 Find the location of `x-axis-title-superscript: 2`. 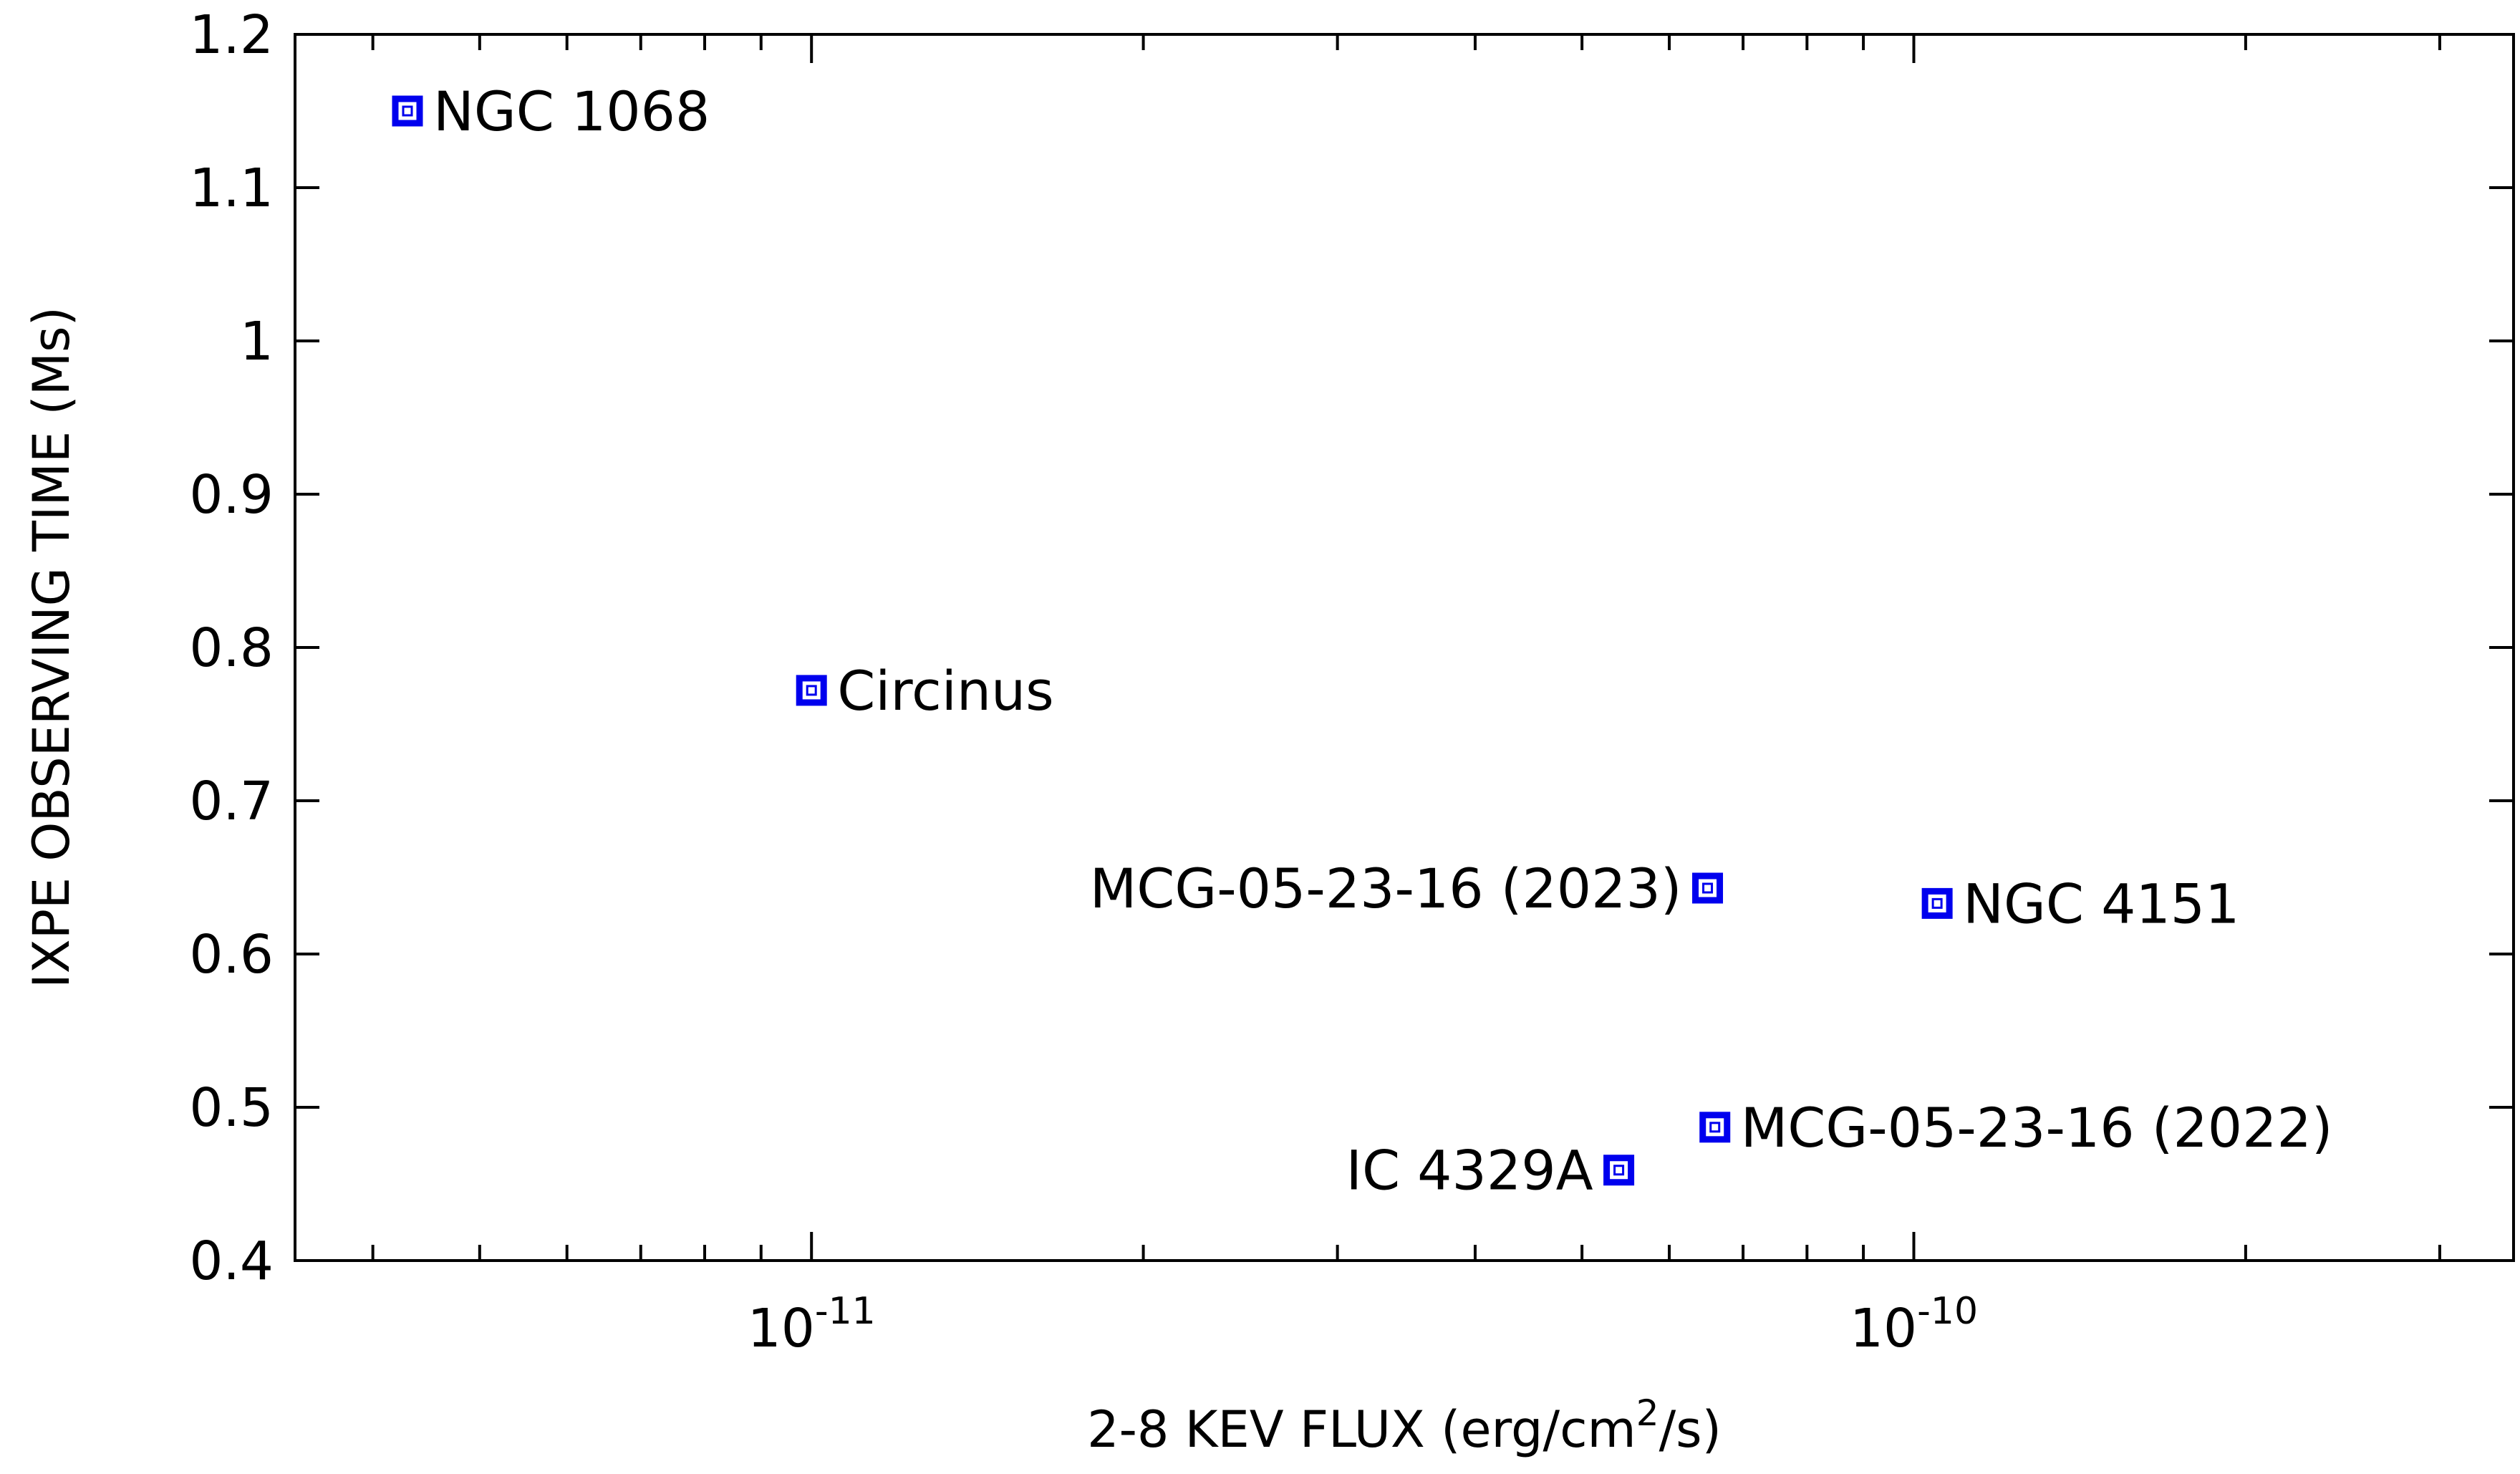

x-axis-title-superscript: 2 is located at coordinates (1647, 1413).